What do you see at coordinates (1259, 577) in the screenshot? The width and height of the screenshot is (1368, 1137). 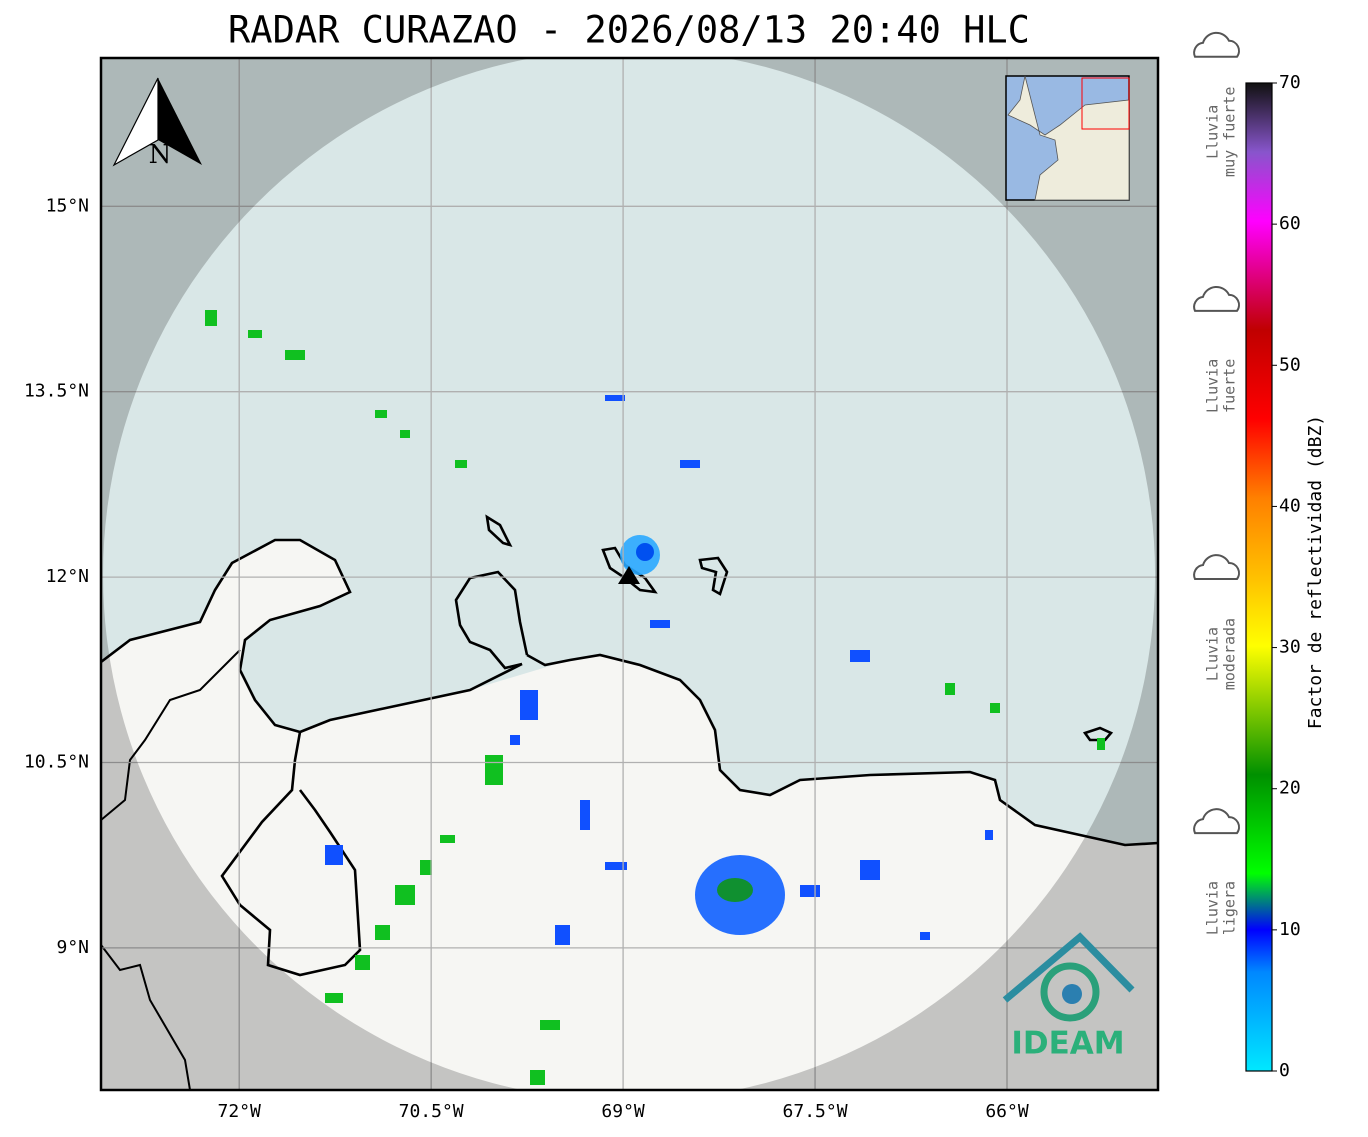 I see `colorbar` at bounding box center [1259, 577].